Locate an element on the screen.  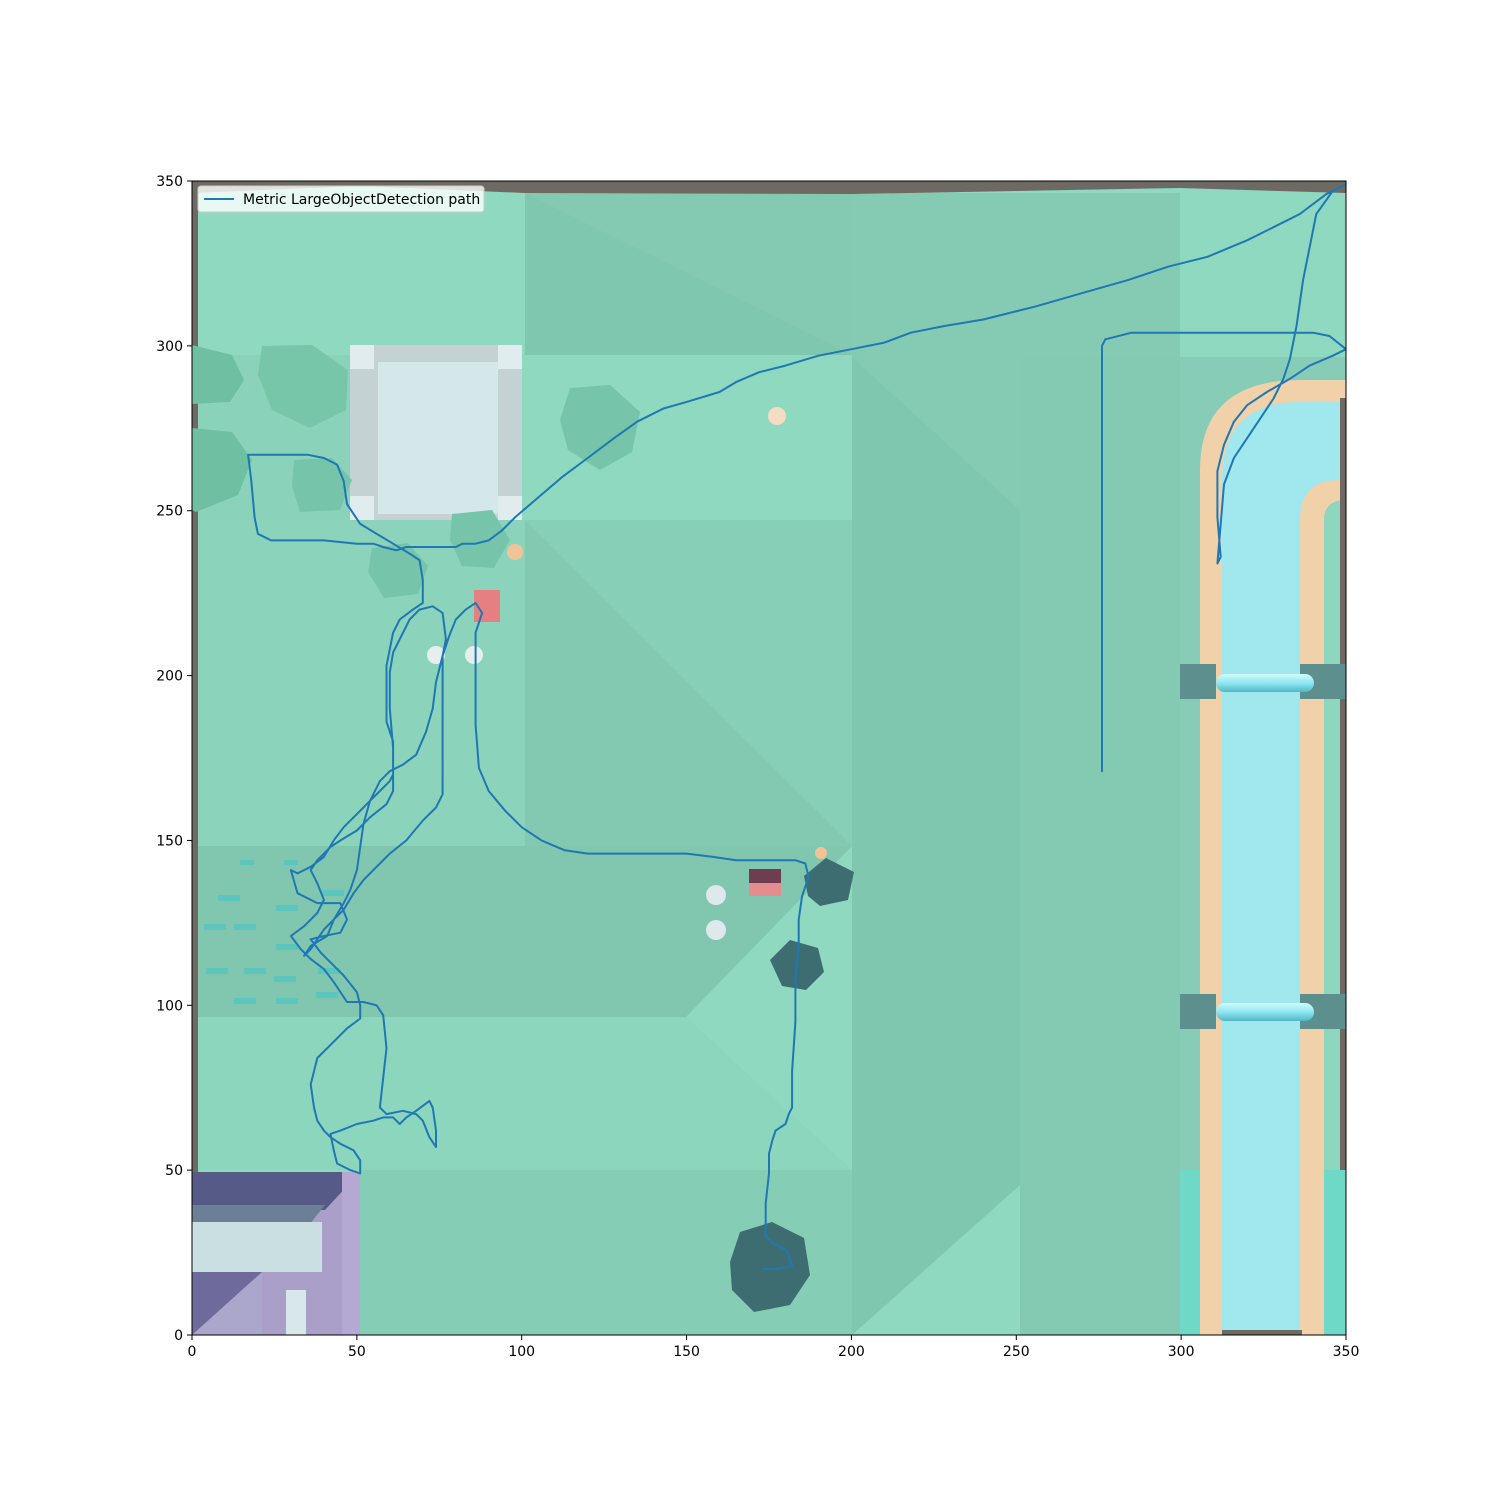
legend-label: Metric LargeObjectDetection path is located at coordinates (361, 200).